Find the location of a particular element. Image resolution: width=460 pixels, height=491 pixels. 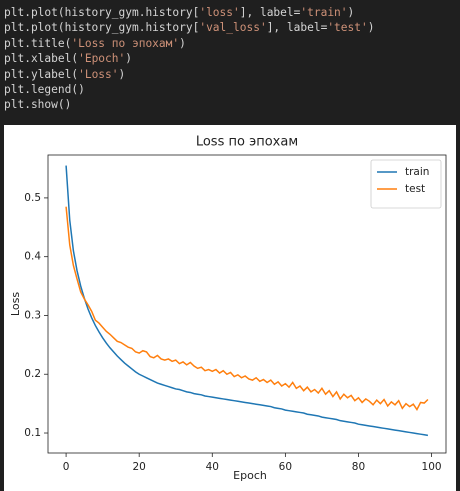

code-token: plt.legend() is located at coordinates (44, 90).